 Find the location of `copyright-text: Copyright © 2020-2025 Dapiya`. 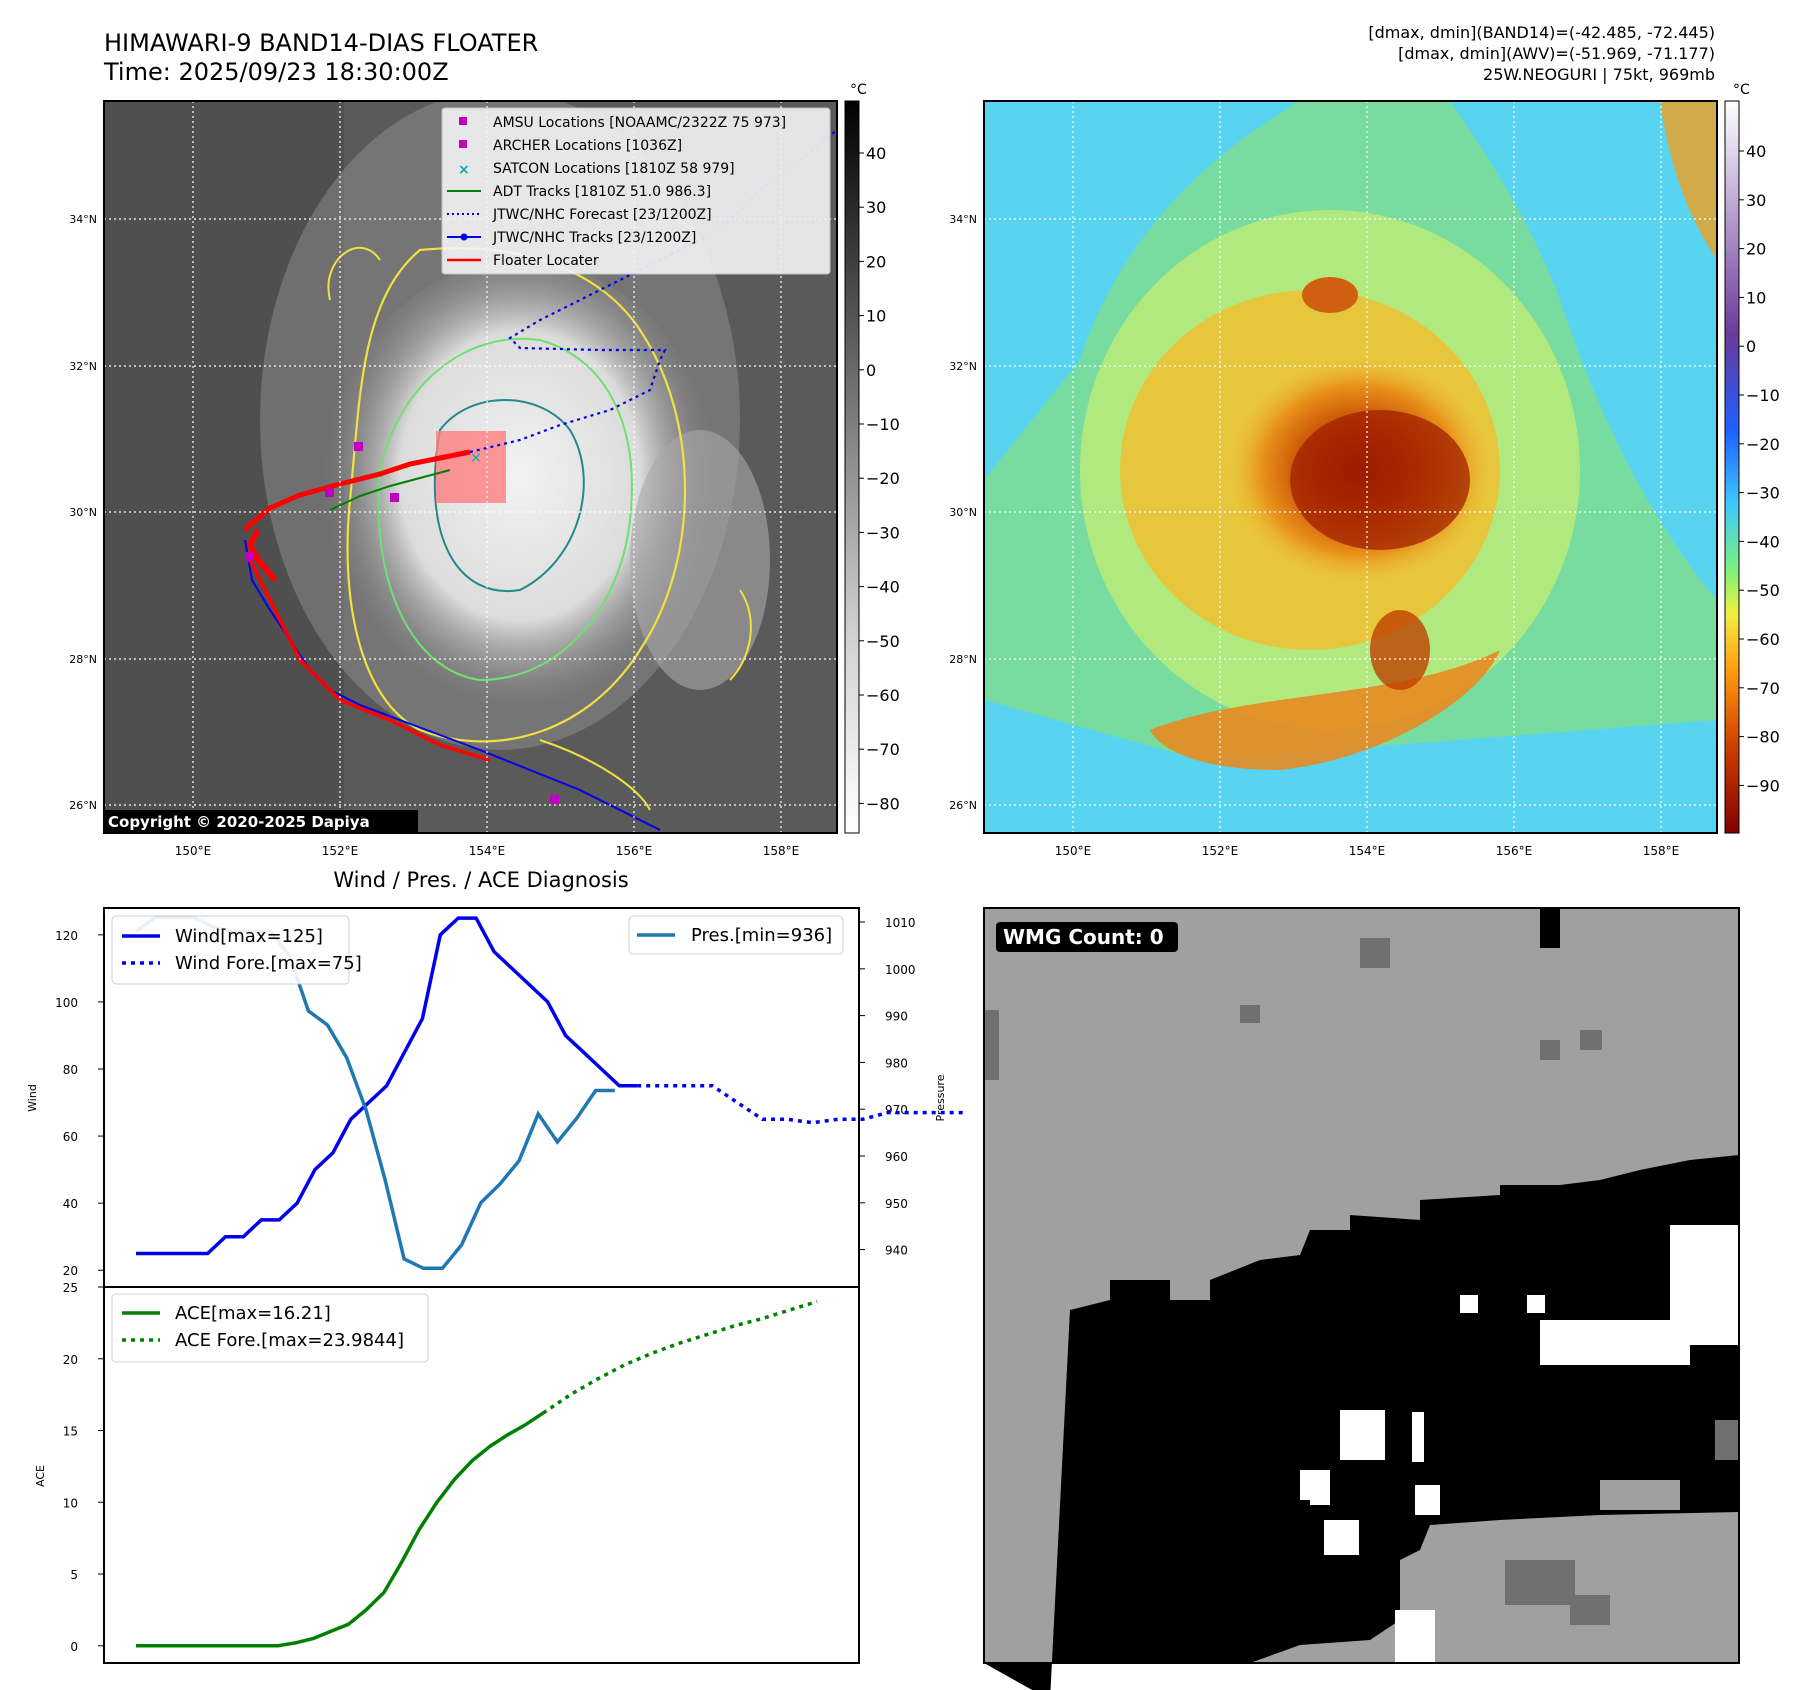

copyright-text: Copyright © 2020-2025 Dapiya is located at coordinates (239, 822).